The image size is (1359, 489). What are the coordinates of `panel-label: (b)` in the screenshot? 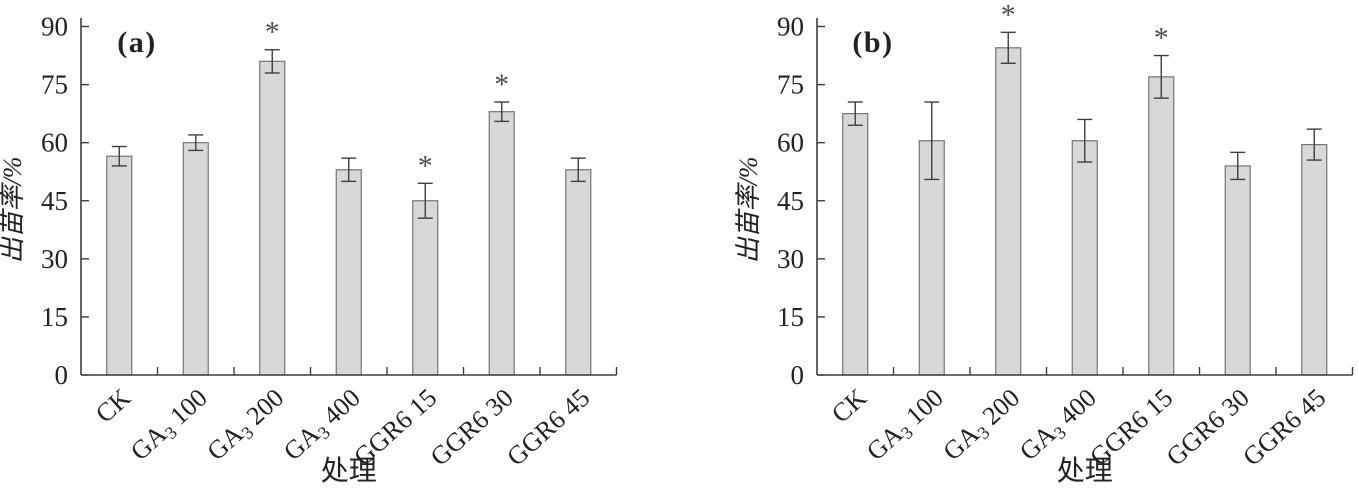 It's located at (872, 42).